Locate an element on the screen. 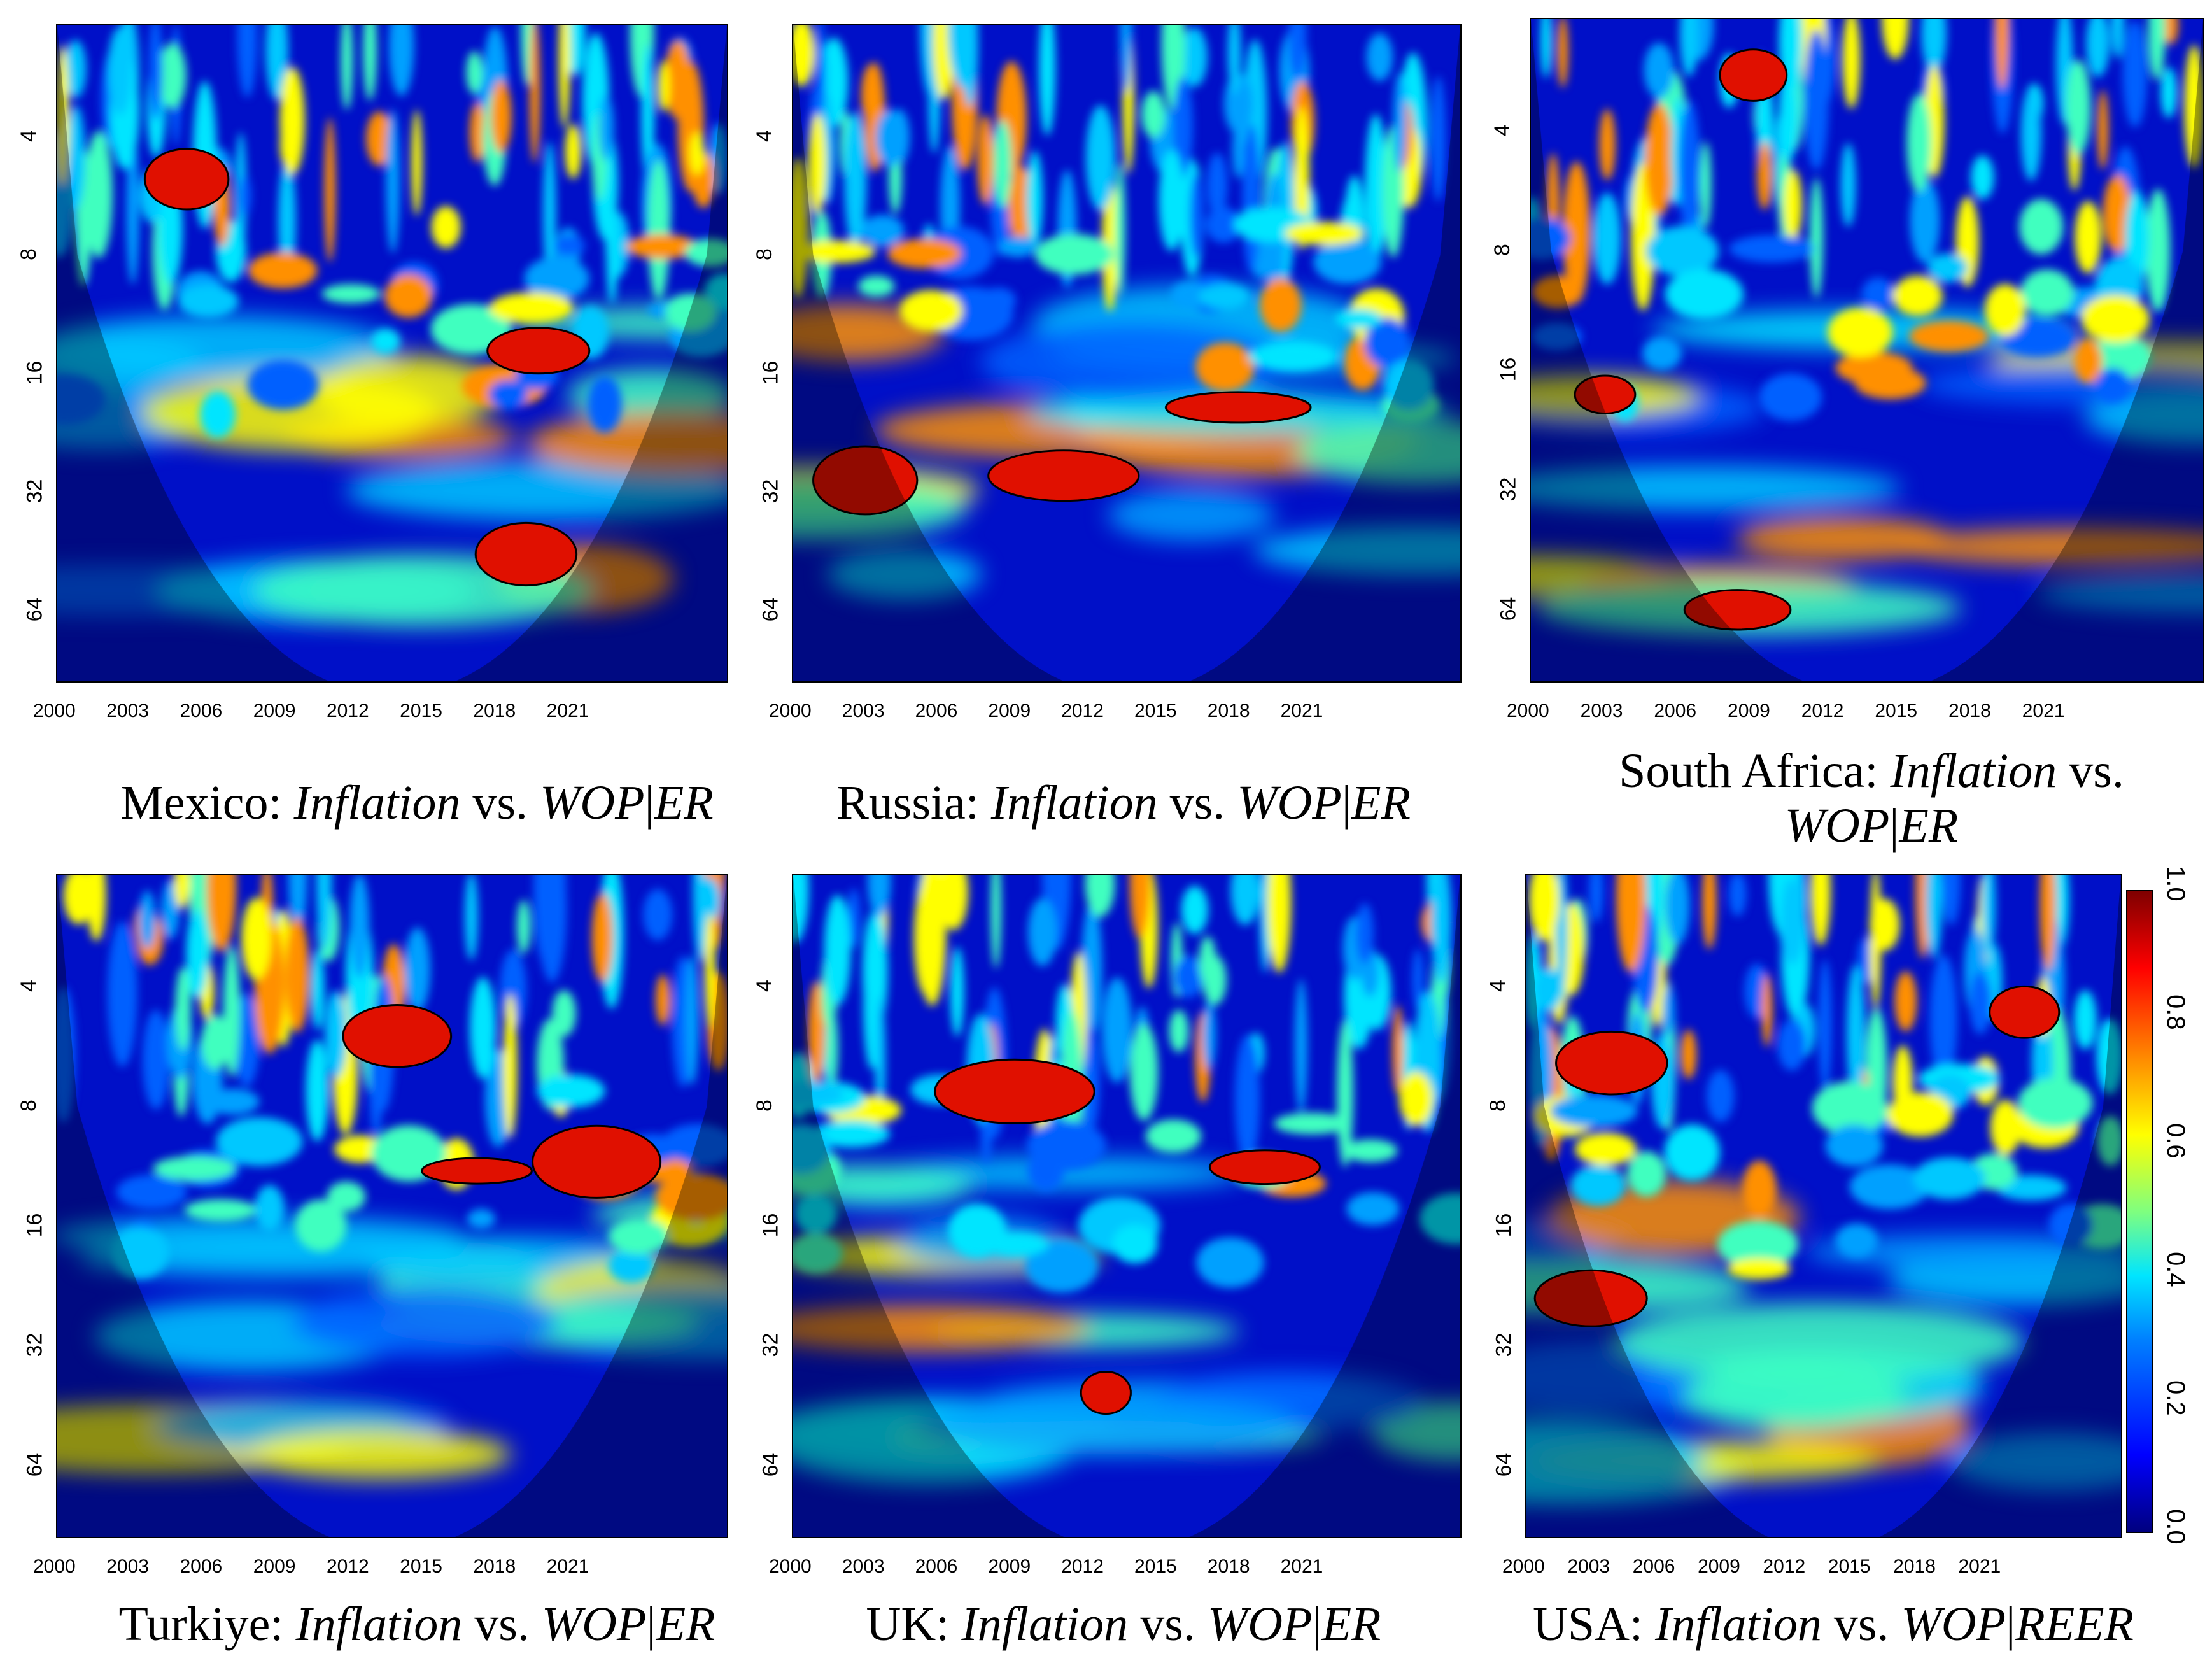 Image resolution: width=2212 pixels, height=1677 pixels. colorbar-tick-label: 0.0 is located at coordinates (2176, 1527).